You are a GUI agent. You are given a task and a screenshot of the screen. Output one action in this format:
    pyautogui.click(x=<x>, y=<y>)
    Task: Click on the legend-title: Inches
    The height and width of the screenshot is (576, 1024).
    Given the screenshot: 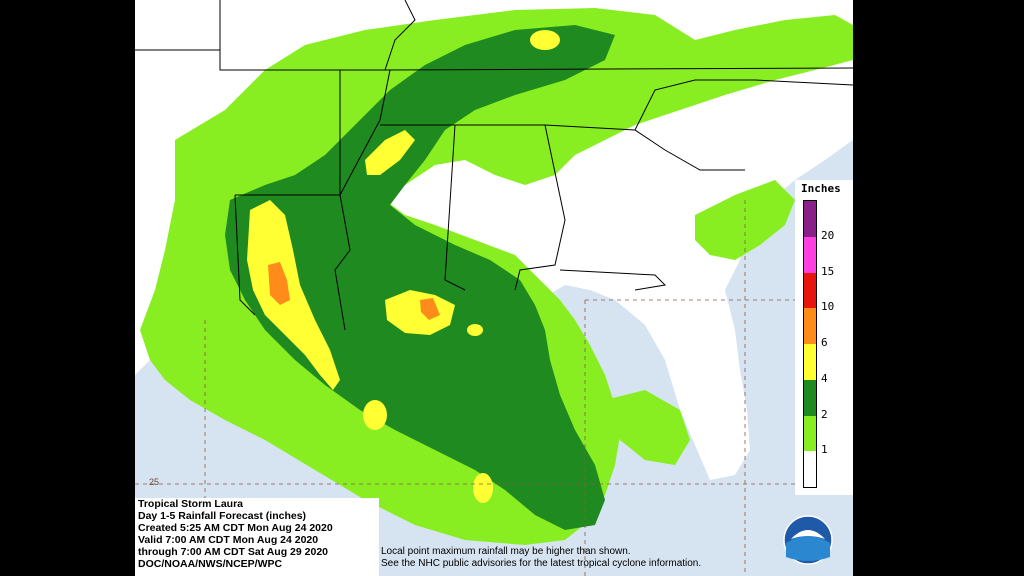 What is the action you would take?
    pyautogui.click(x=821, y=188)
    